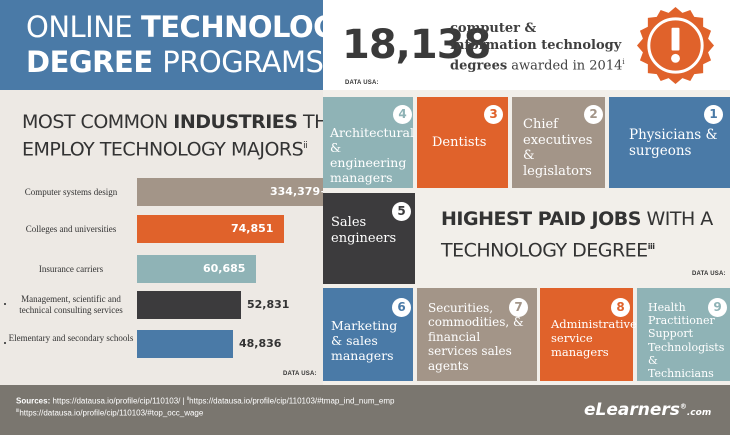 This screenshot has height=435, width=730. I want to click on job-tile-2: Chief executives & legislators 2, so click(558, 142).